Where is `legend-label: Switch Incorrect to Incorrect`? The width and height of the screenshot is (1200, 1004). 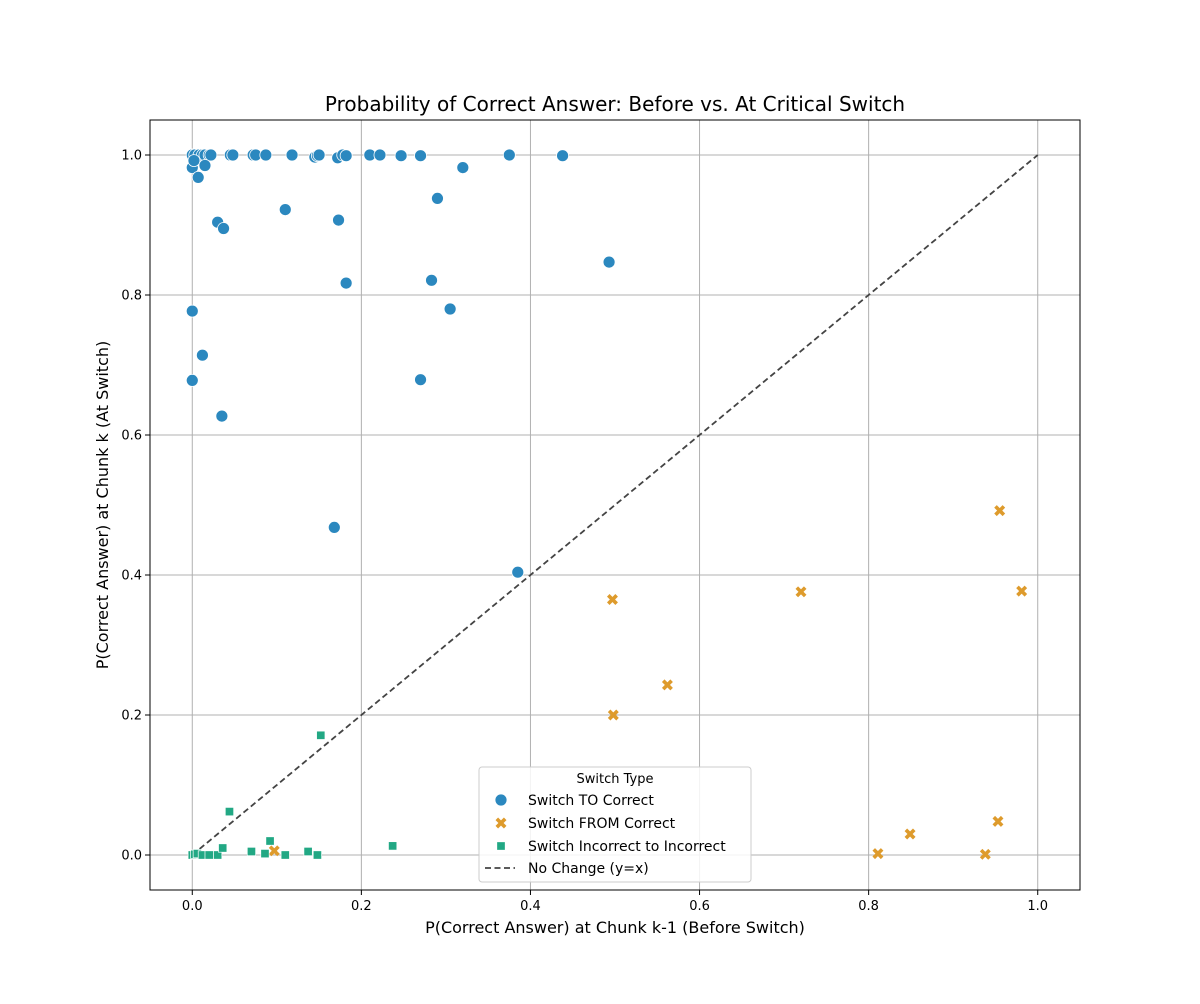 legend-label: Switch Incorrect to Incorrect is located at coordinates (627, 847).